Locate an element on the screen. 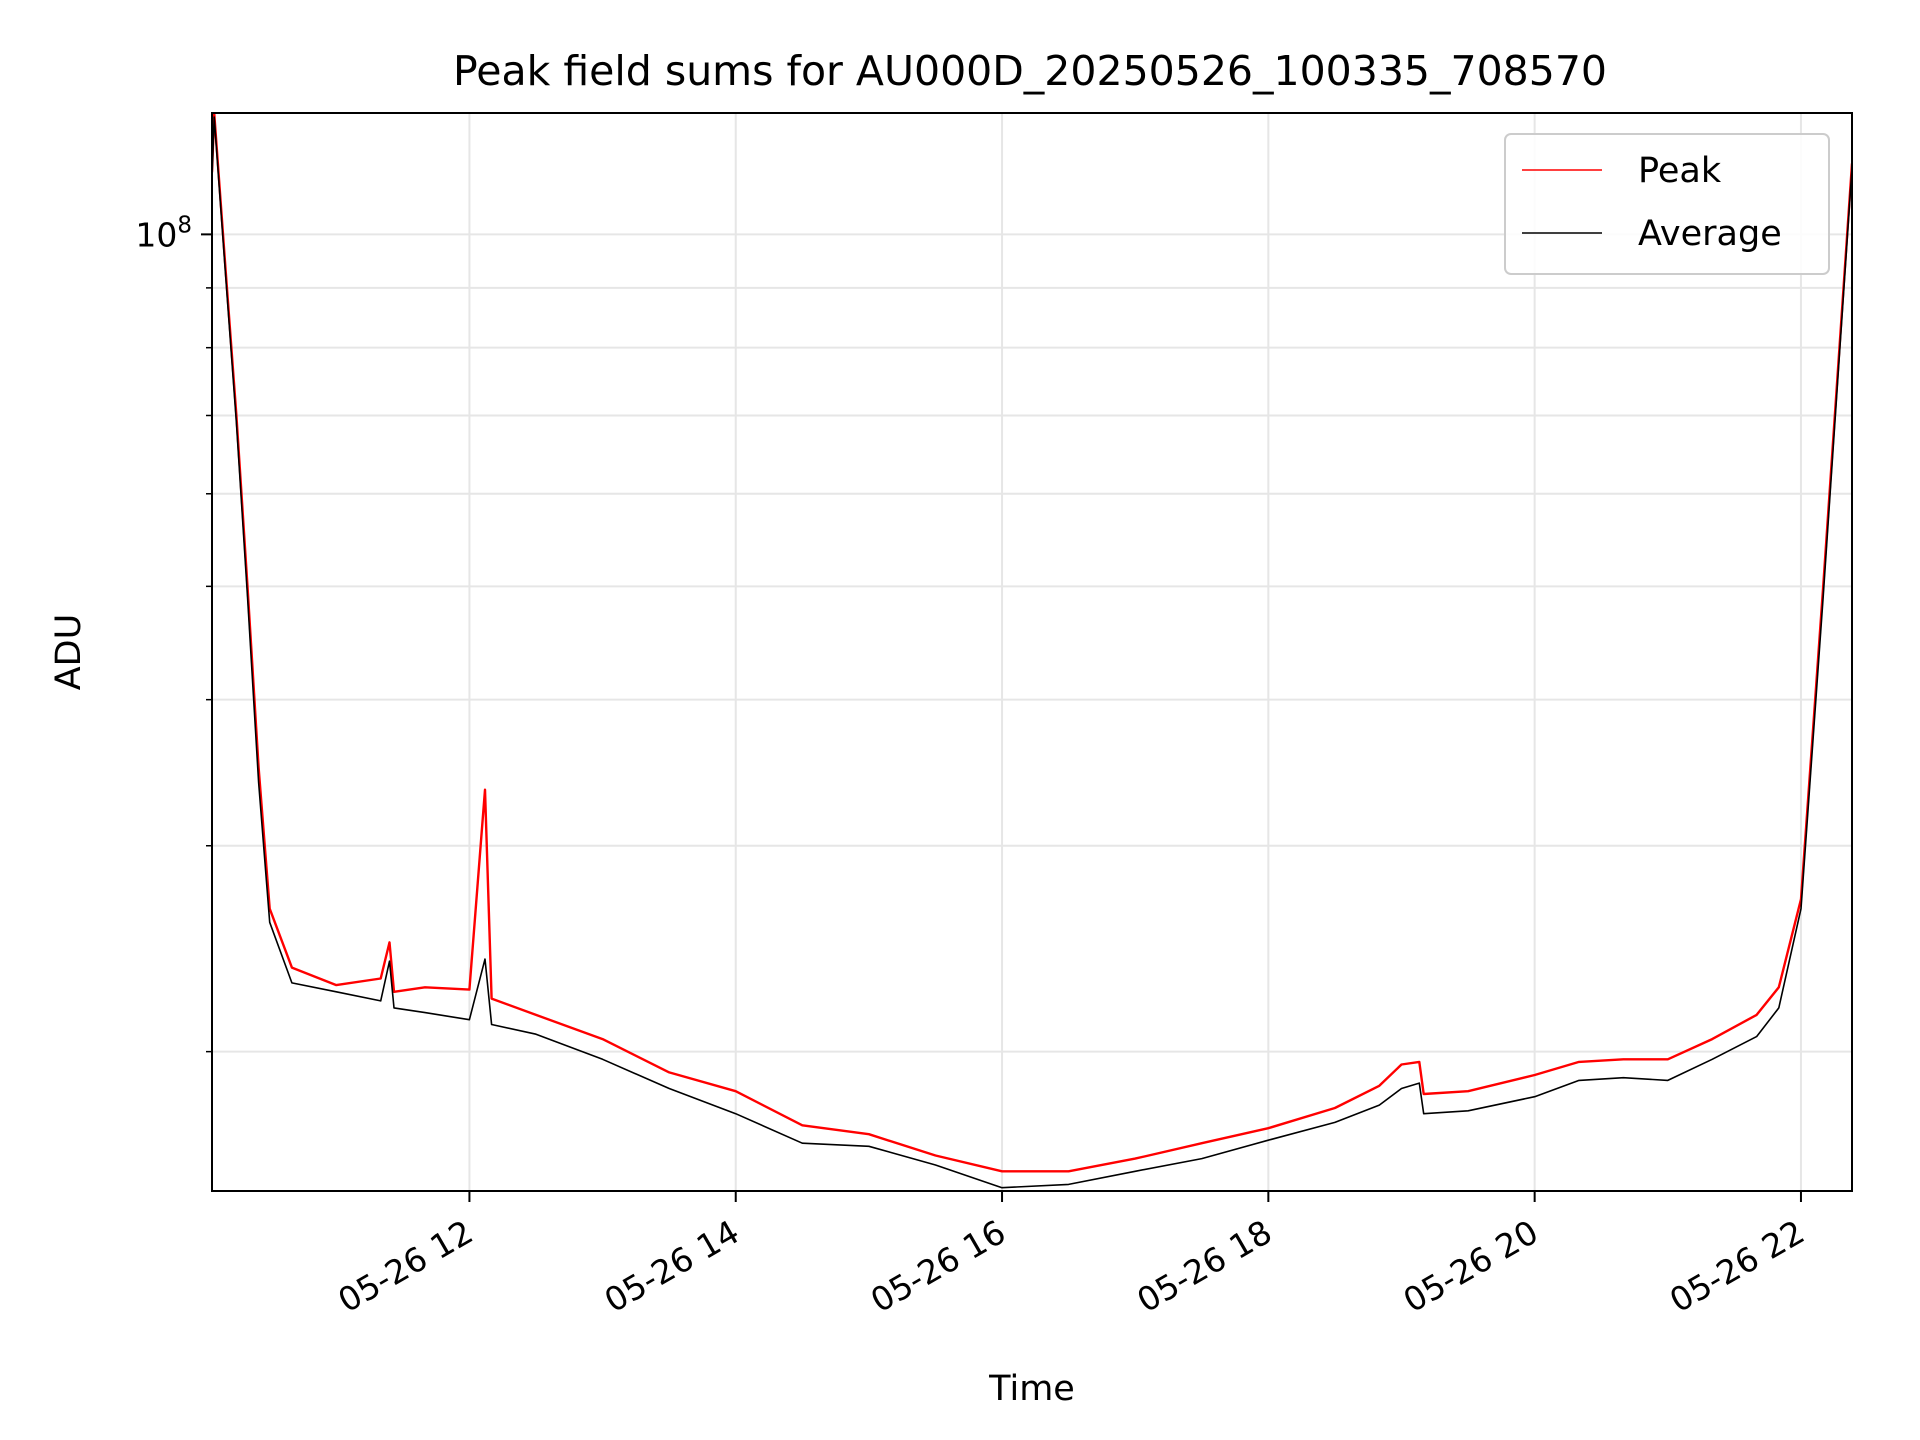 Image resolution: width=1920 pixels, height=1440 pixels. x-axis-label: Time is located at coordinates (1031, 1389).